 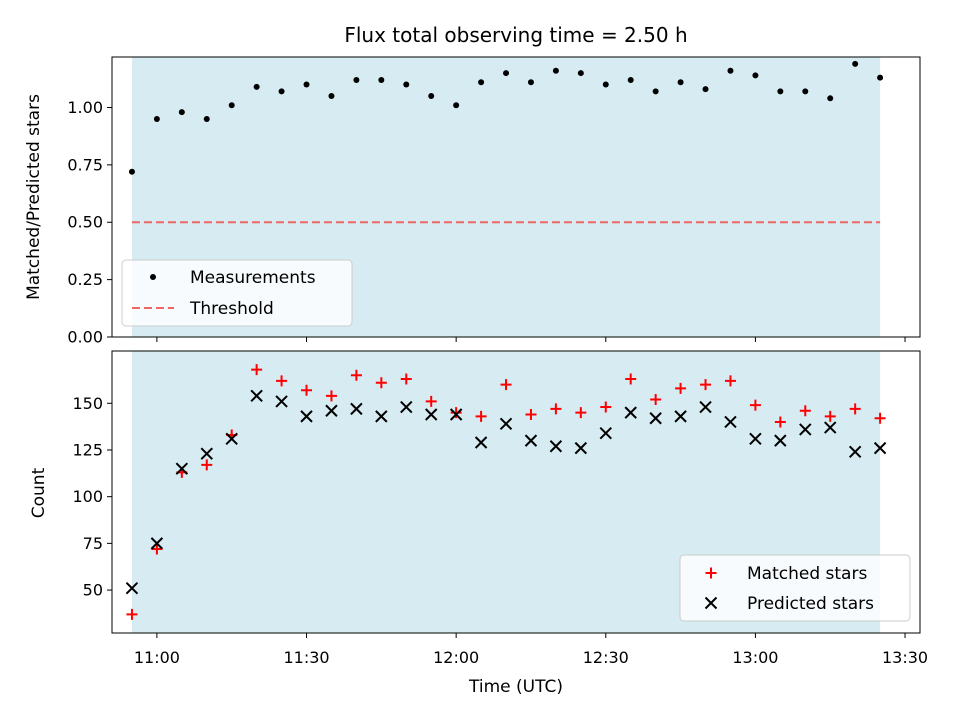 I want to click on y-tick-label: 50, so click(x=93, y=590).